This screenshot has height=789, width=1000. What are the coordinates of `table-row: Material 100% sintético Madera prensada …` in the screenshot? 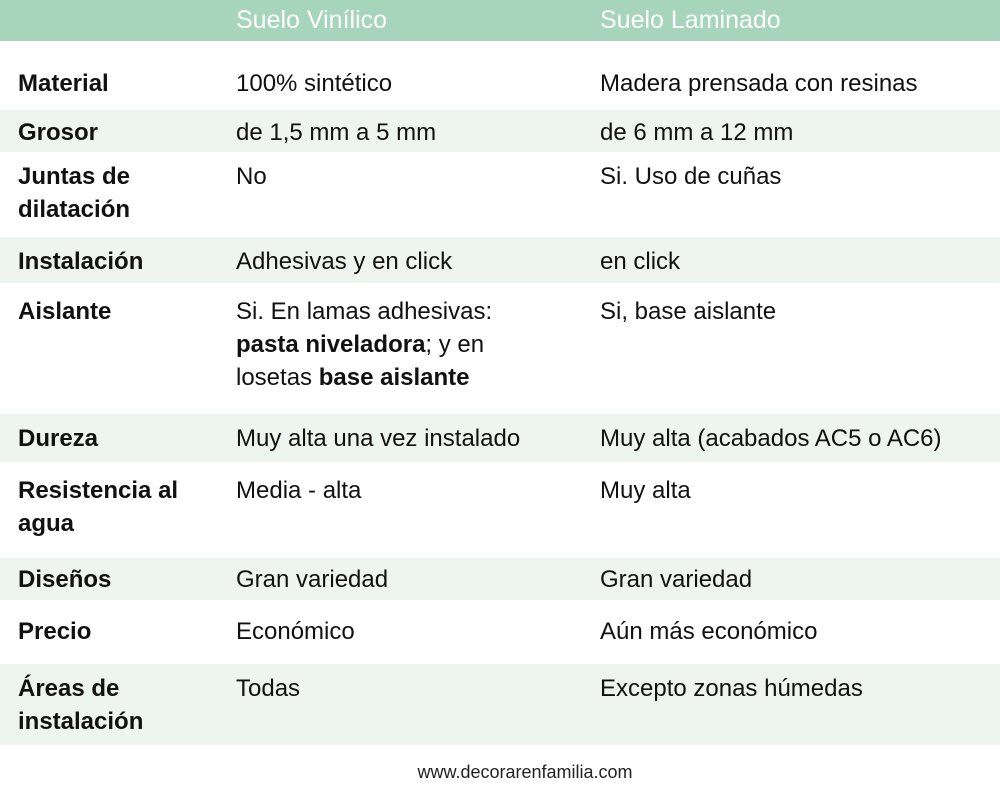 It's located at (500, 75).